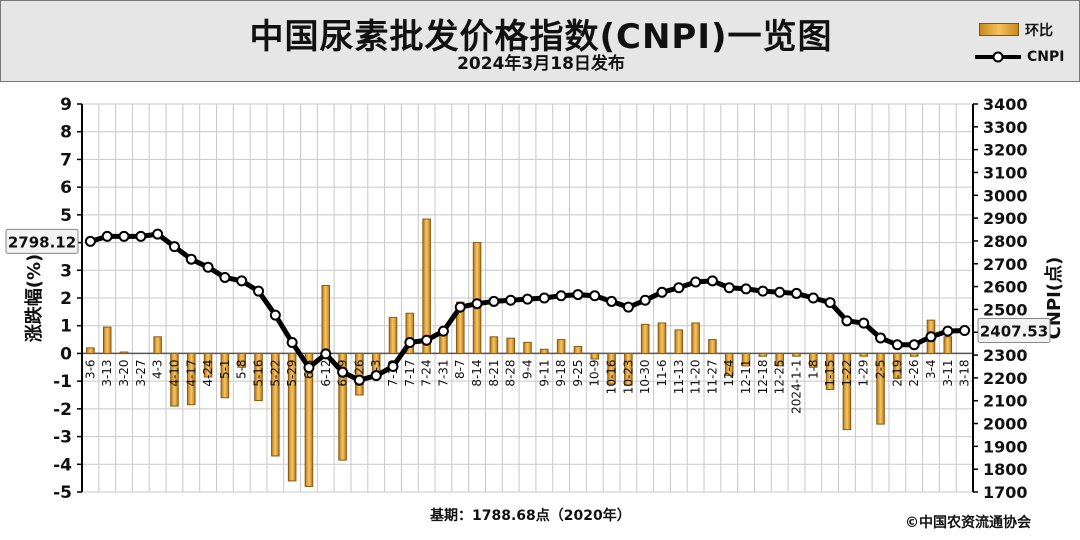  What do you see at coordinates (66, 299) in the screenshot?
I see `left-axis-tick-label: 2` at bounding box center [66, 299].